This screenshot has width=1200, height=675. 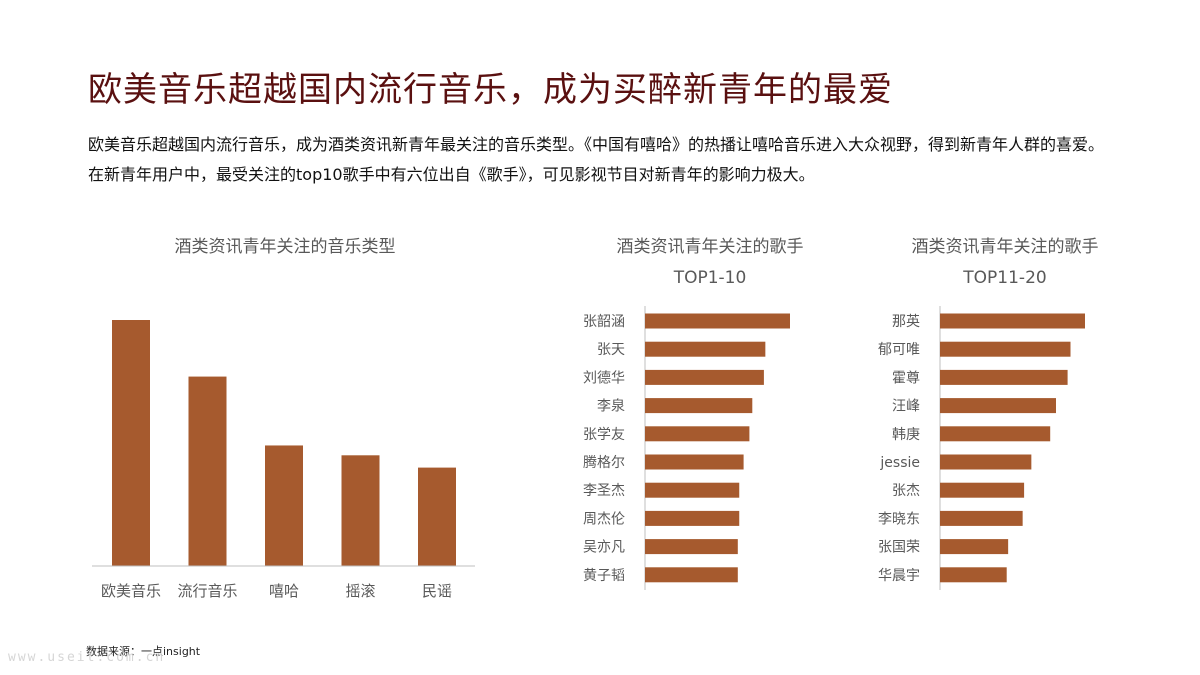 I want to click on chart-title-music-genre: 酒类资讯青年关注的音乐类型, so click(x=285, y=247).